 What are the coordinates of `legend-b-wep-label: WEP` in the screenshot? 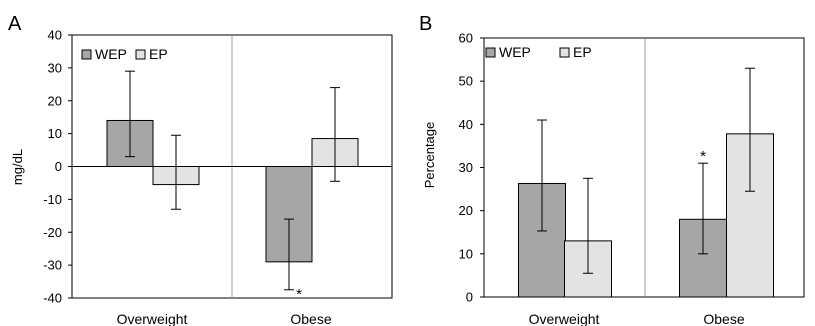 It's located at (515, 52).